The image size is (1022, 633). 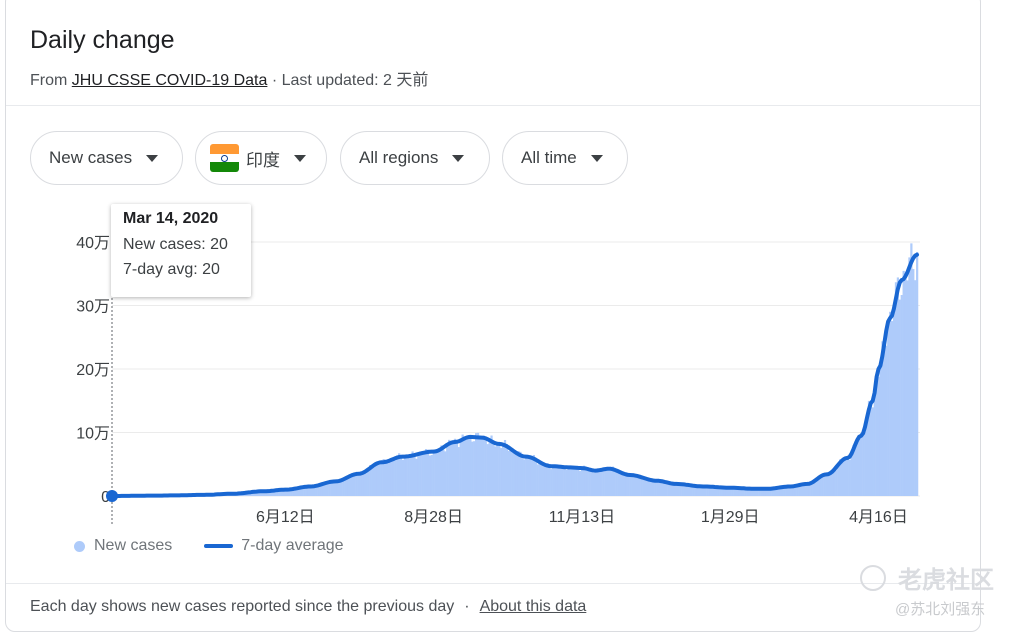 What do you see at coordinates (493, 583) in the screenshot?
I see `footer-divider` at bounding box center [493, 583].